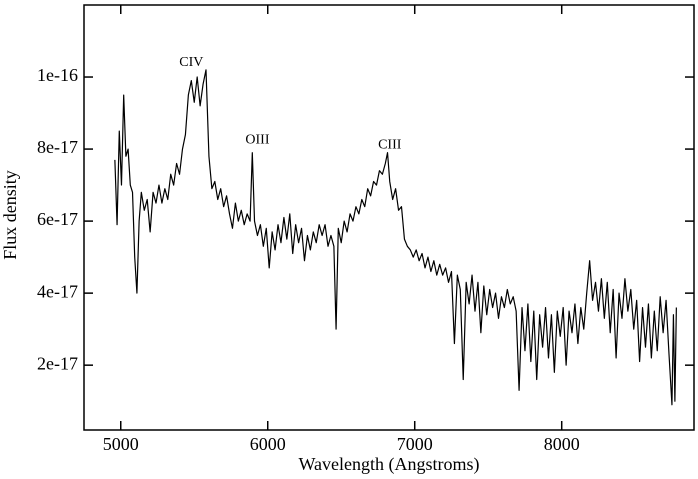 The height and width of the screenshot is (479, 698). I want to click on y-tick-label: 1e-16, so click(57, 75).